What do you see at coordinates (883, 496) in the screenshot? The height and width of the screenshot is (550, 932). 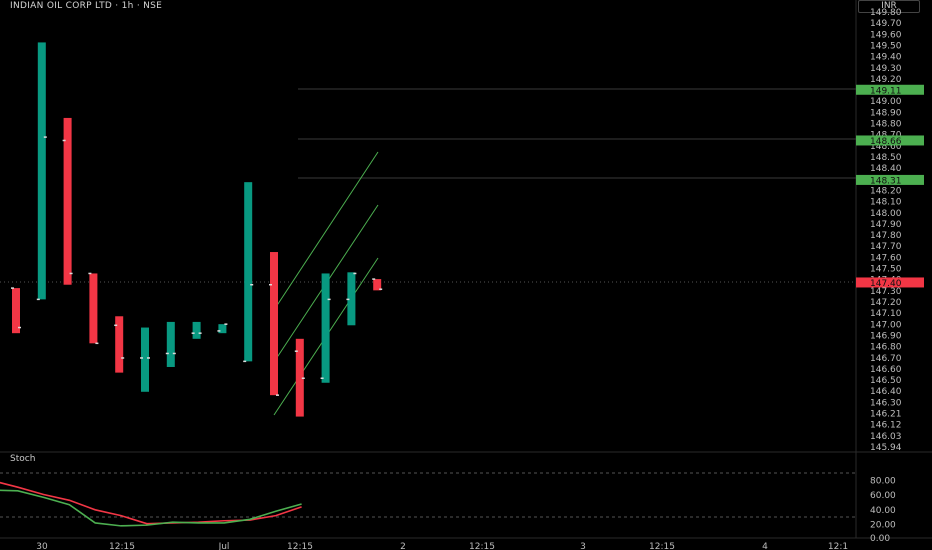 I see `stoch-axis-label: 60.00` at bounding box center [883, 496].